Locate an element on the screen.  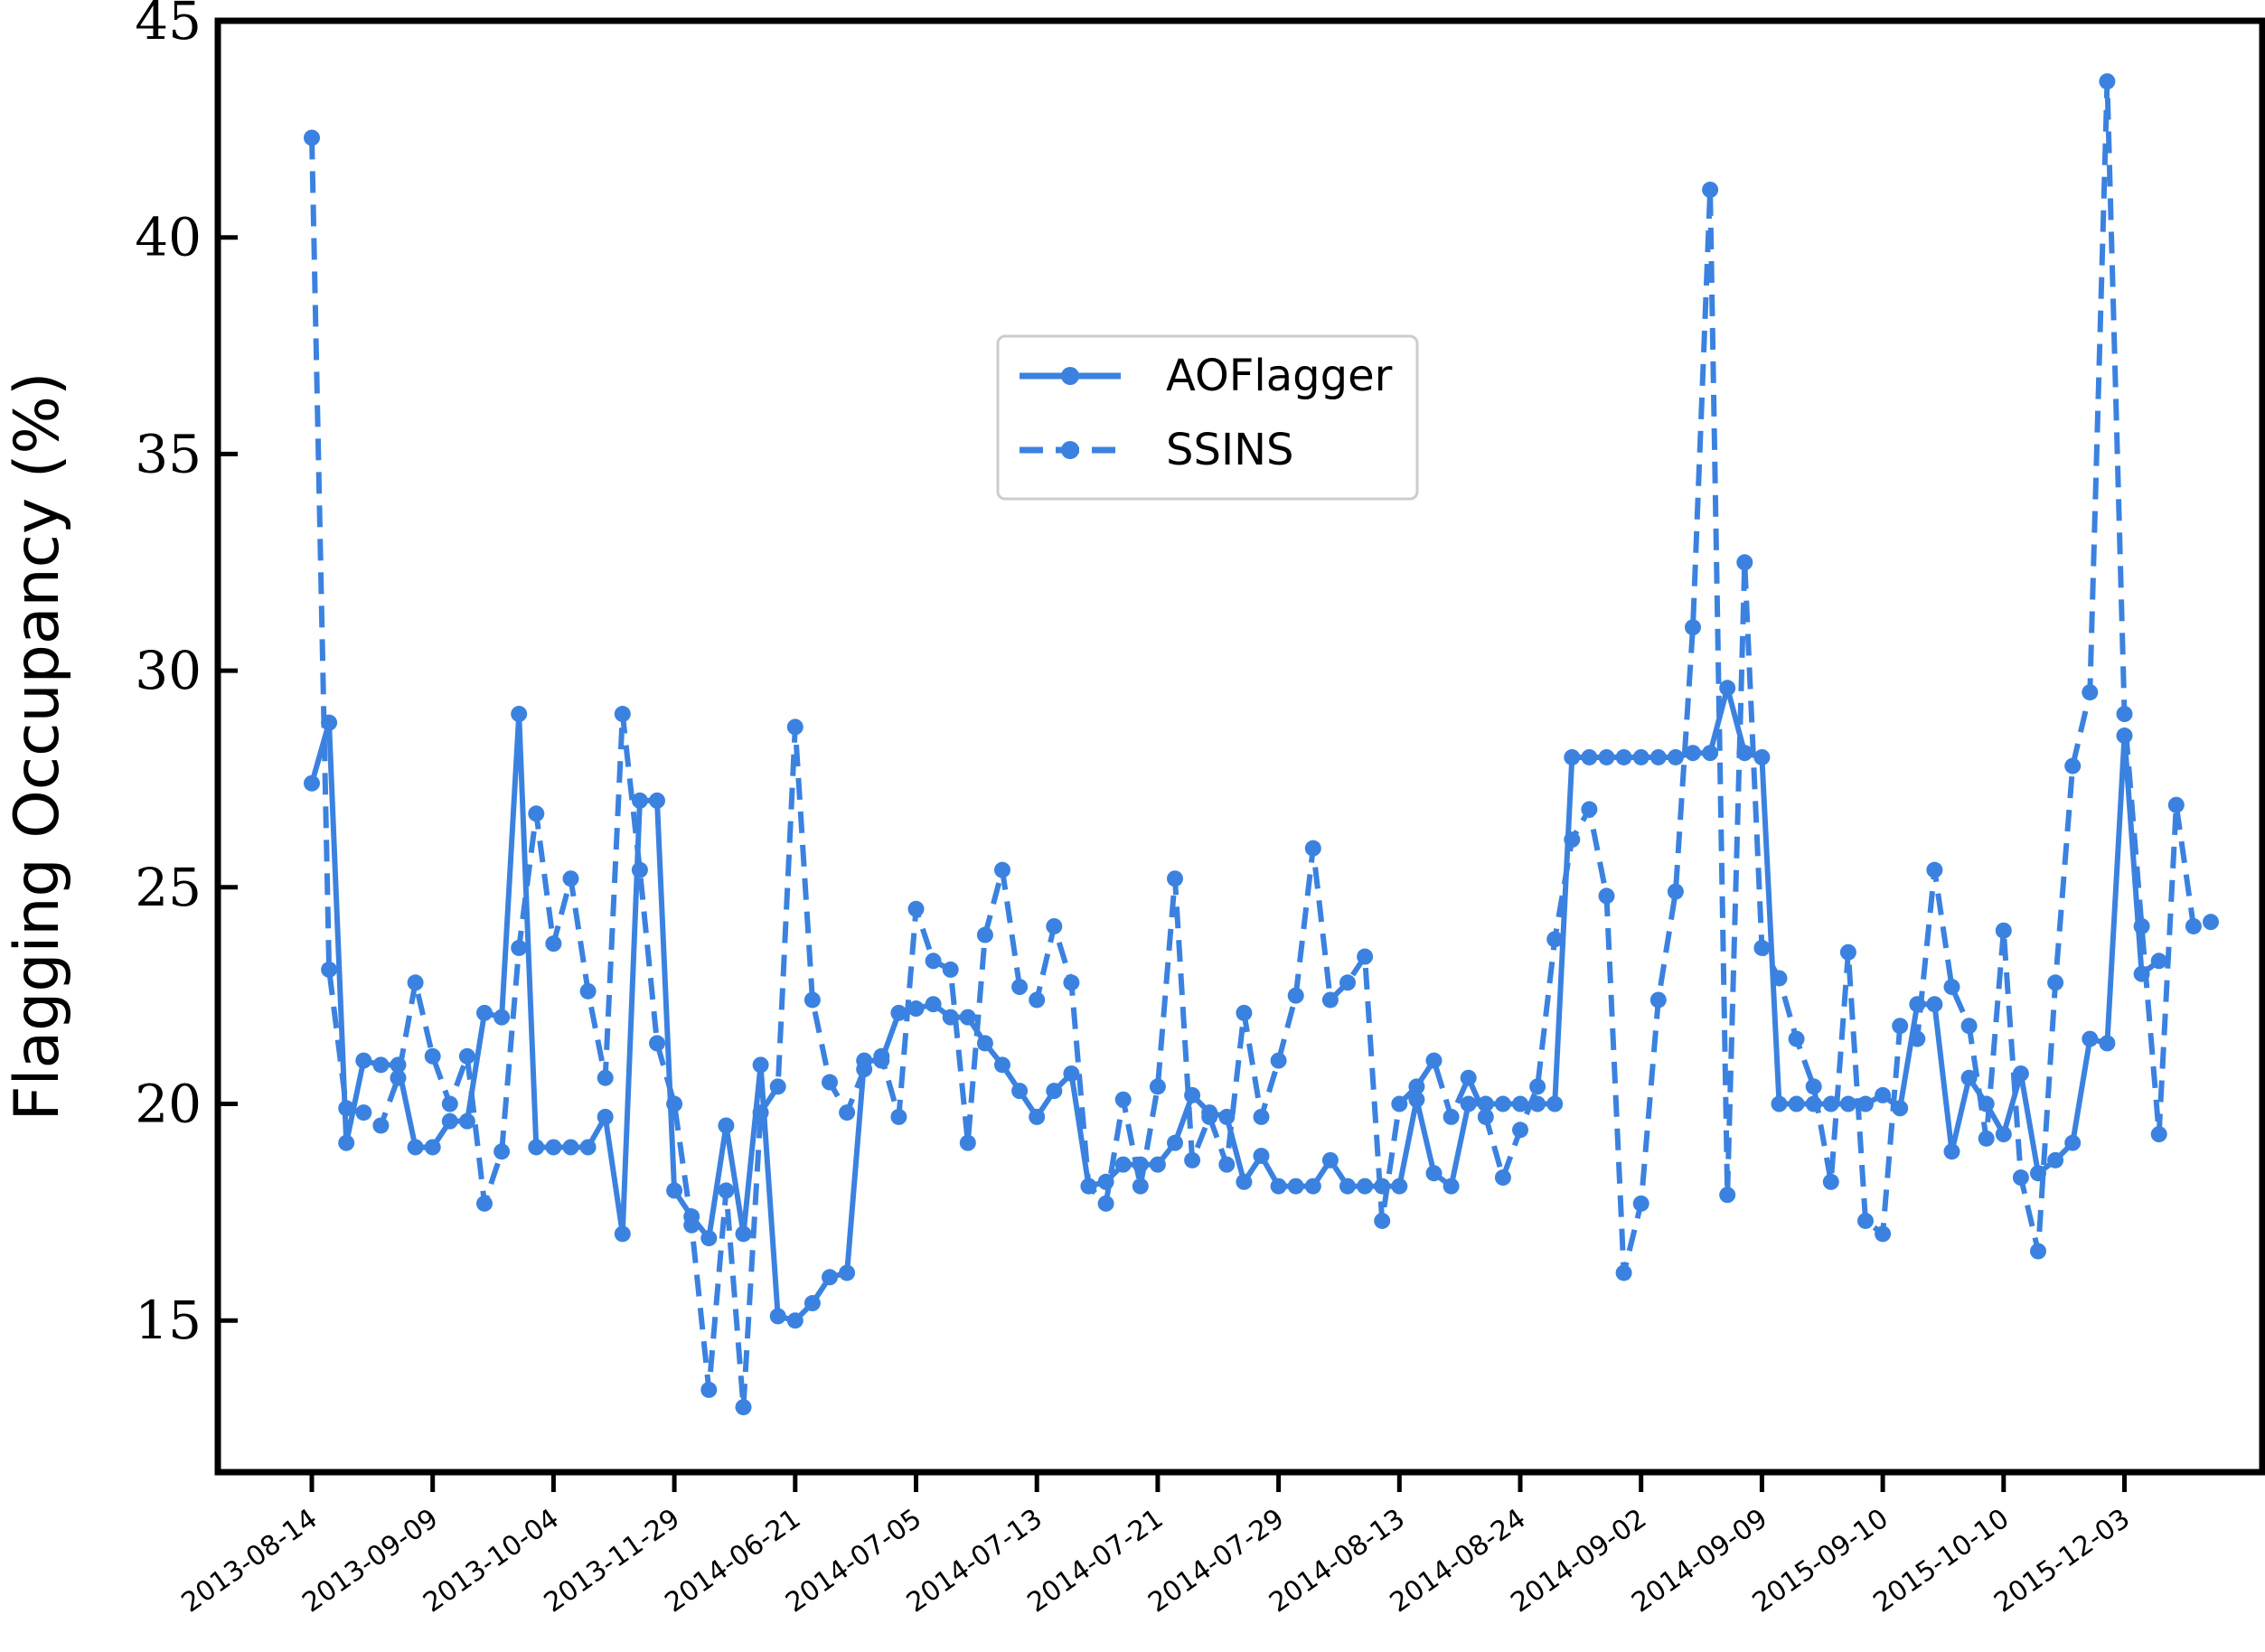
x-tick-label: 2013-10-04 is located at coordinates (491, 1561).